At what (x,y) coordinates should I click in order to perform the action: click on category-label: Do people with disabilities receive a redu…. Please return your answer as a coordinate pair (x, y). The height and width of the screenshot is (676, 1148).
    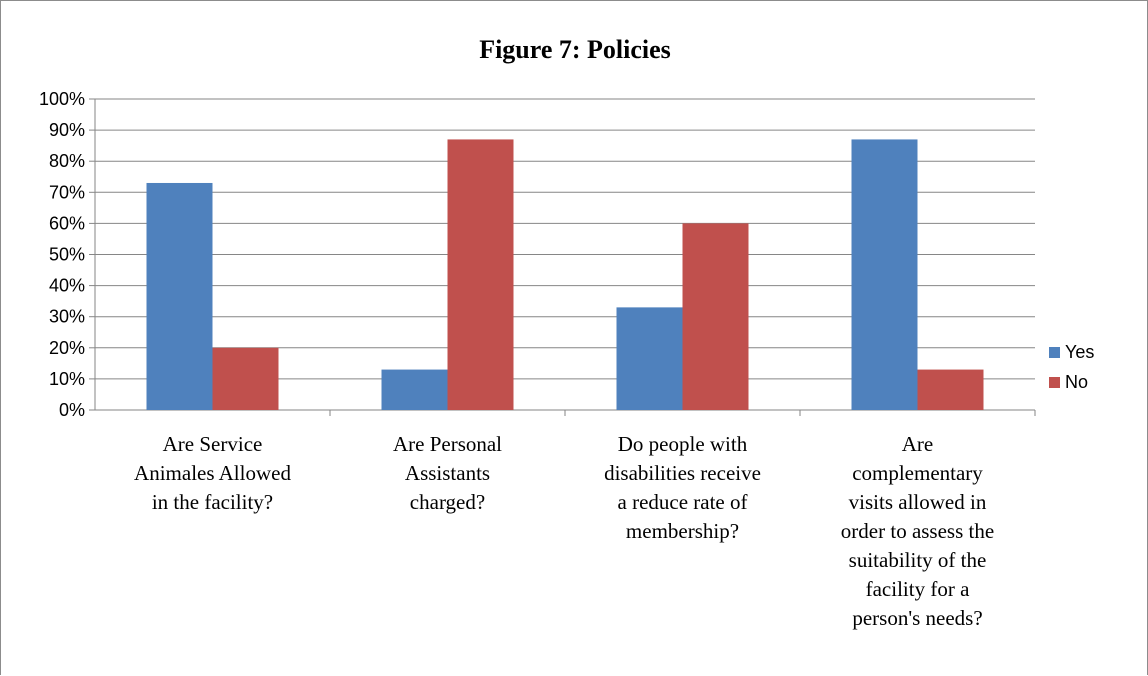
    Looking at the image, I should click on (682, 487).